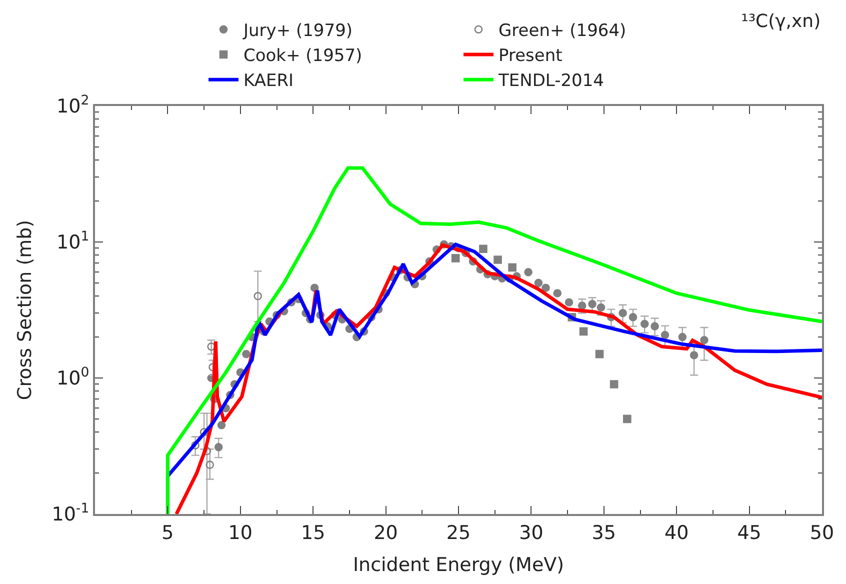  Describe the element at coordinates (73, 378) in the screenshot. I see `y-tick-label: 10$^{0}$` at that location.